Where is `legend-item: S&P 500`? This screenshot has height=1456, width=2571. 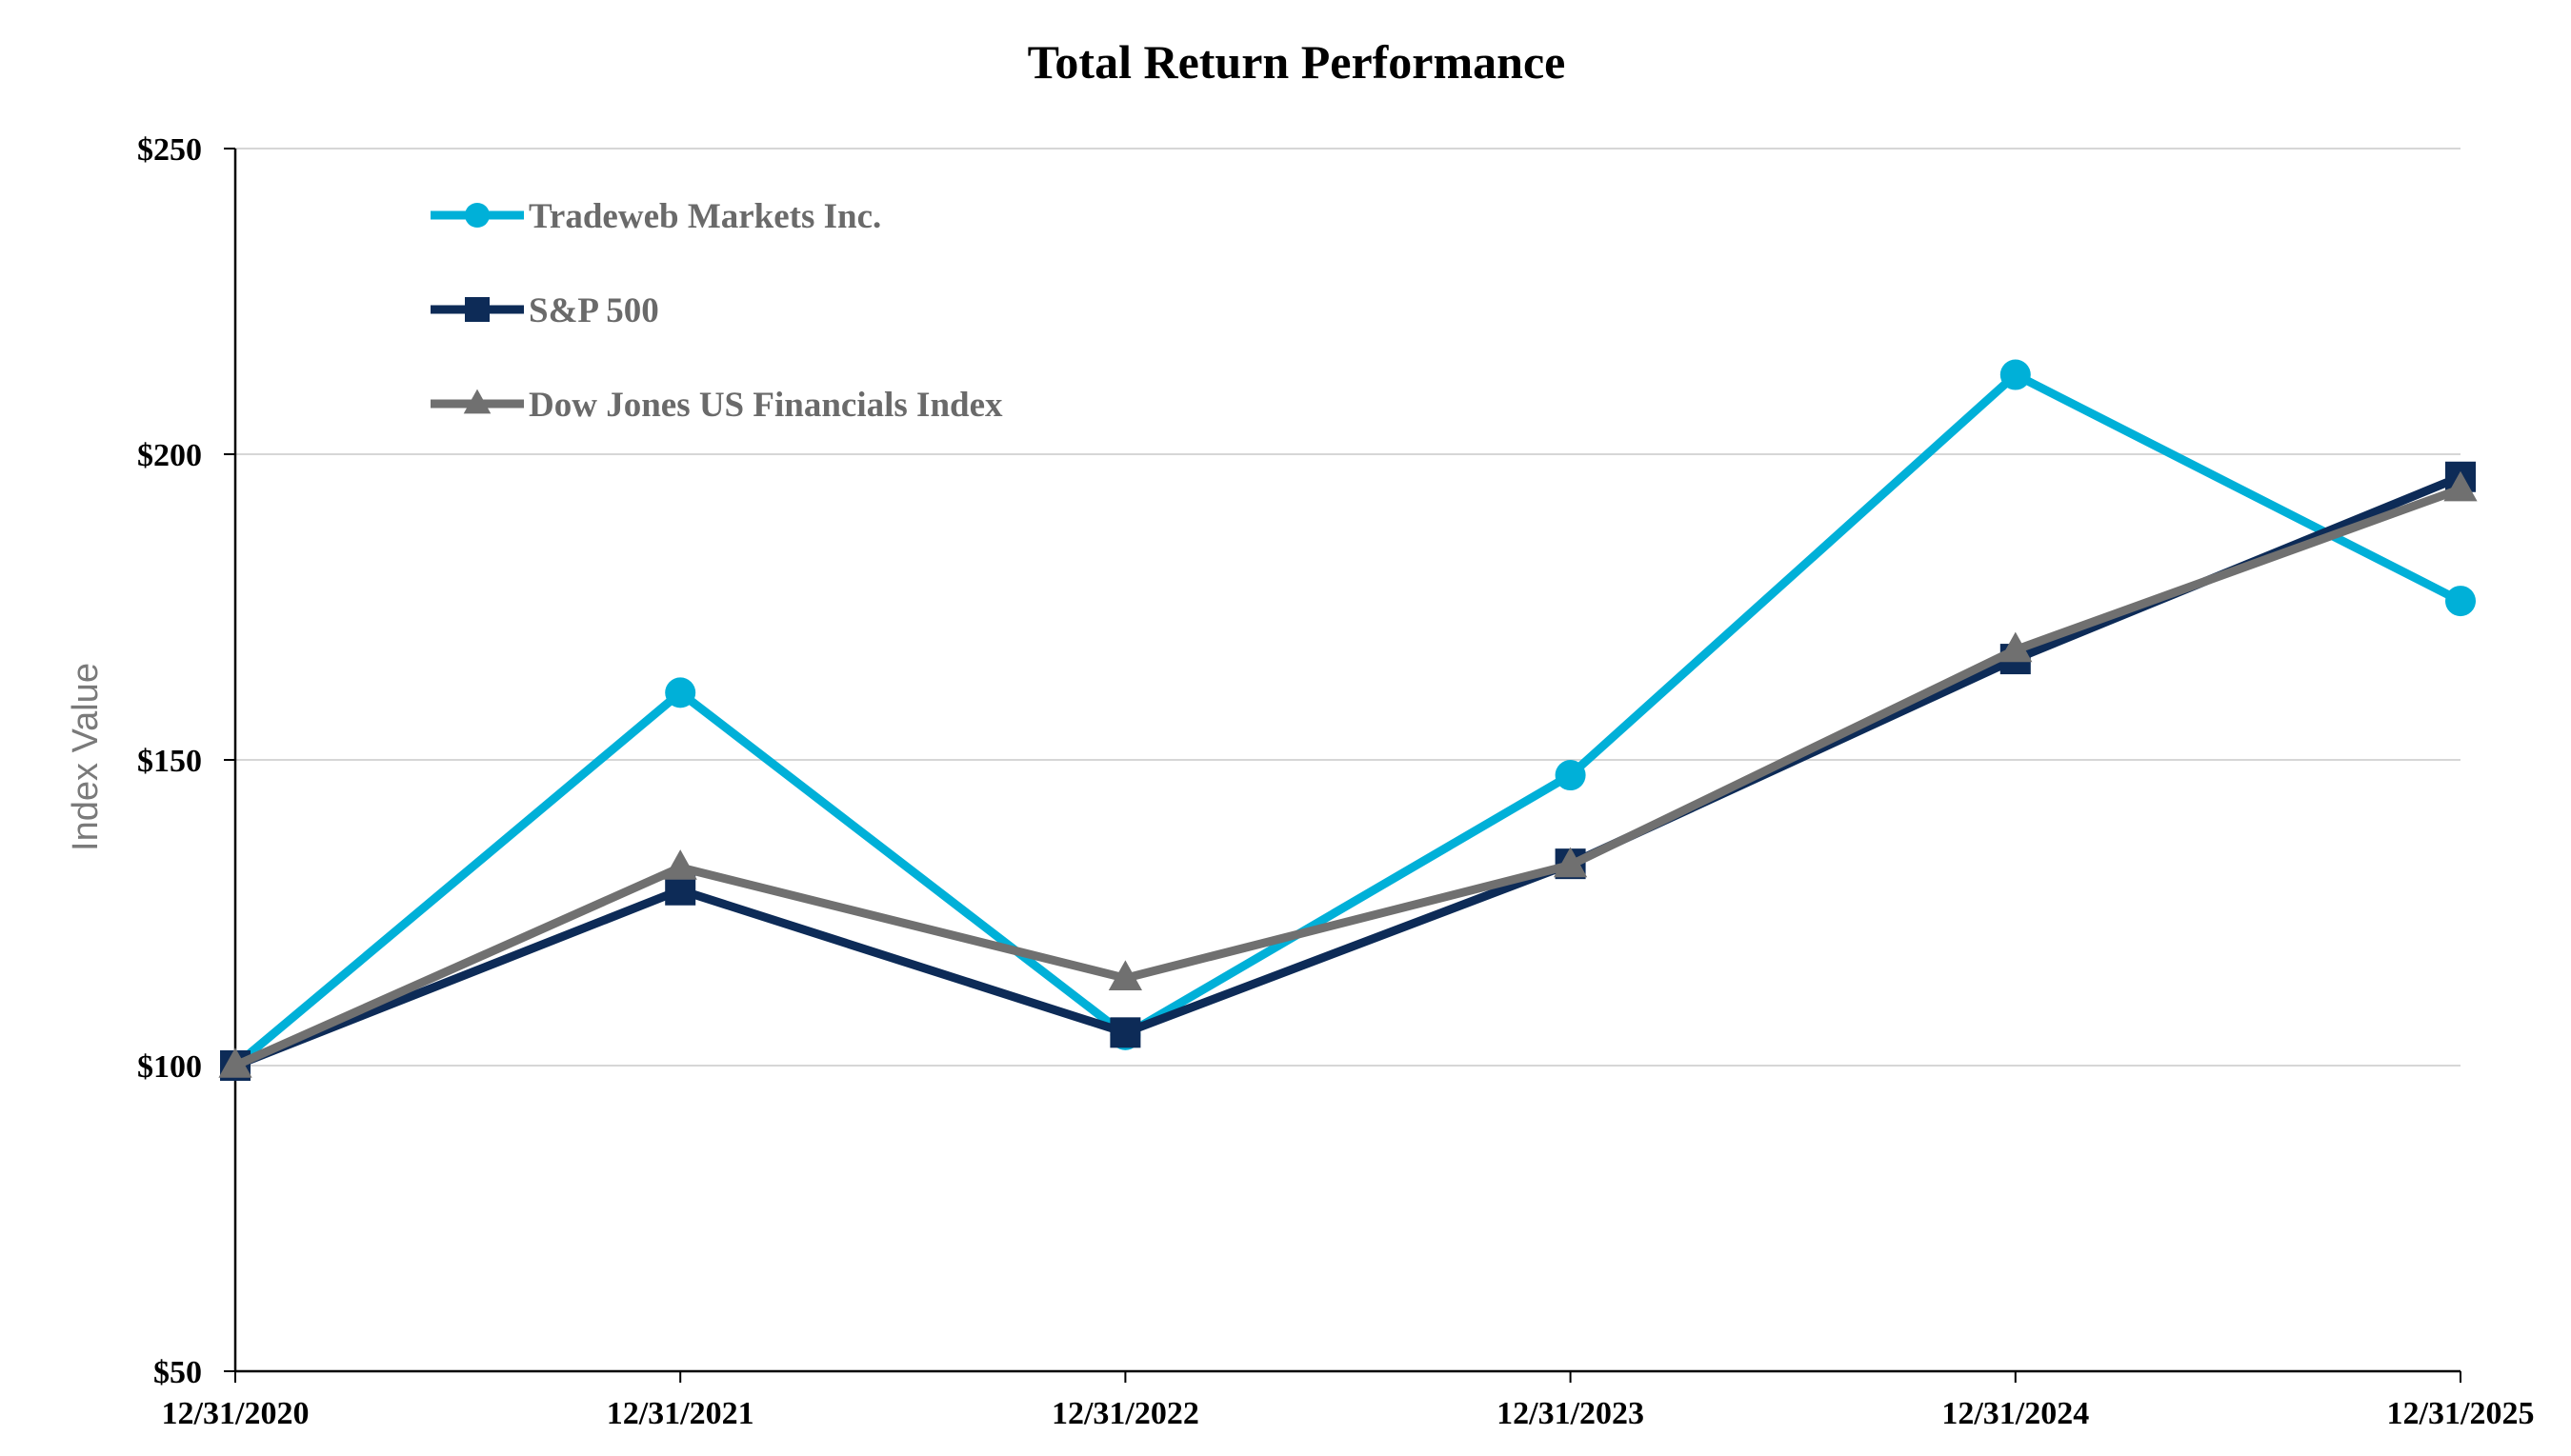
legend-item: S&P 500 is located at coordinates (545, 311).